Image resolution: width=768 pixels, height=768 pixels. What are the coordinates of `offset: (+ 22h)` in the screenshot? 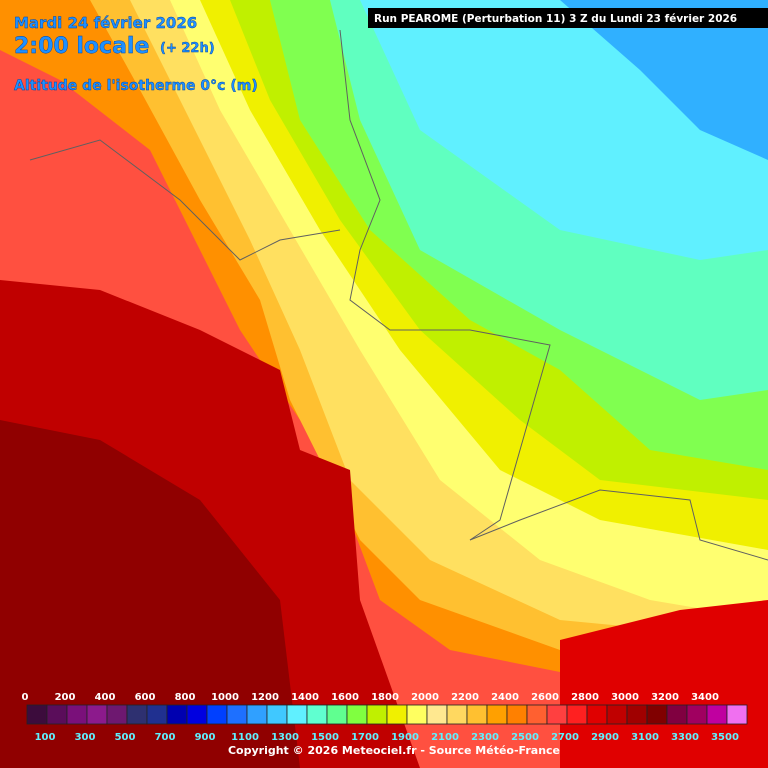 It's located at (187, 48).